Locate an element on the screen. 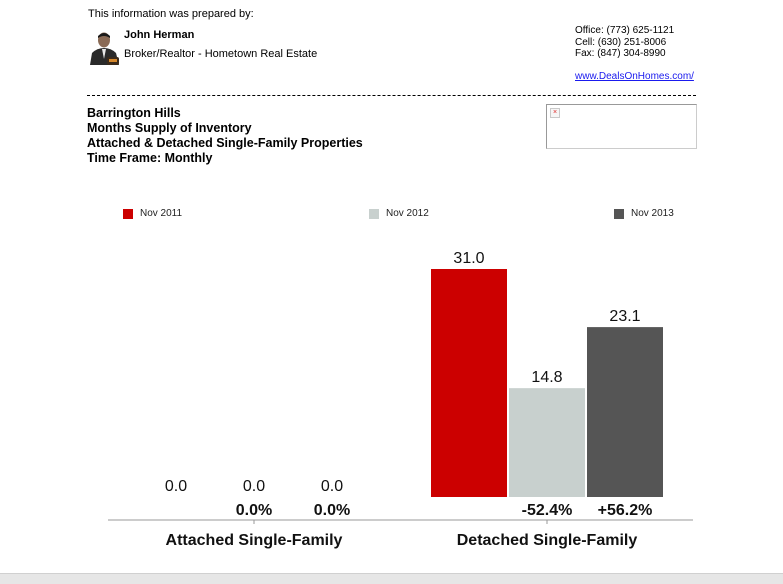  pct-change-label-nov-2012-1: -52.4% is located at coordinates (547, 510).